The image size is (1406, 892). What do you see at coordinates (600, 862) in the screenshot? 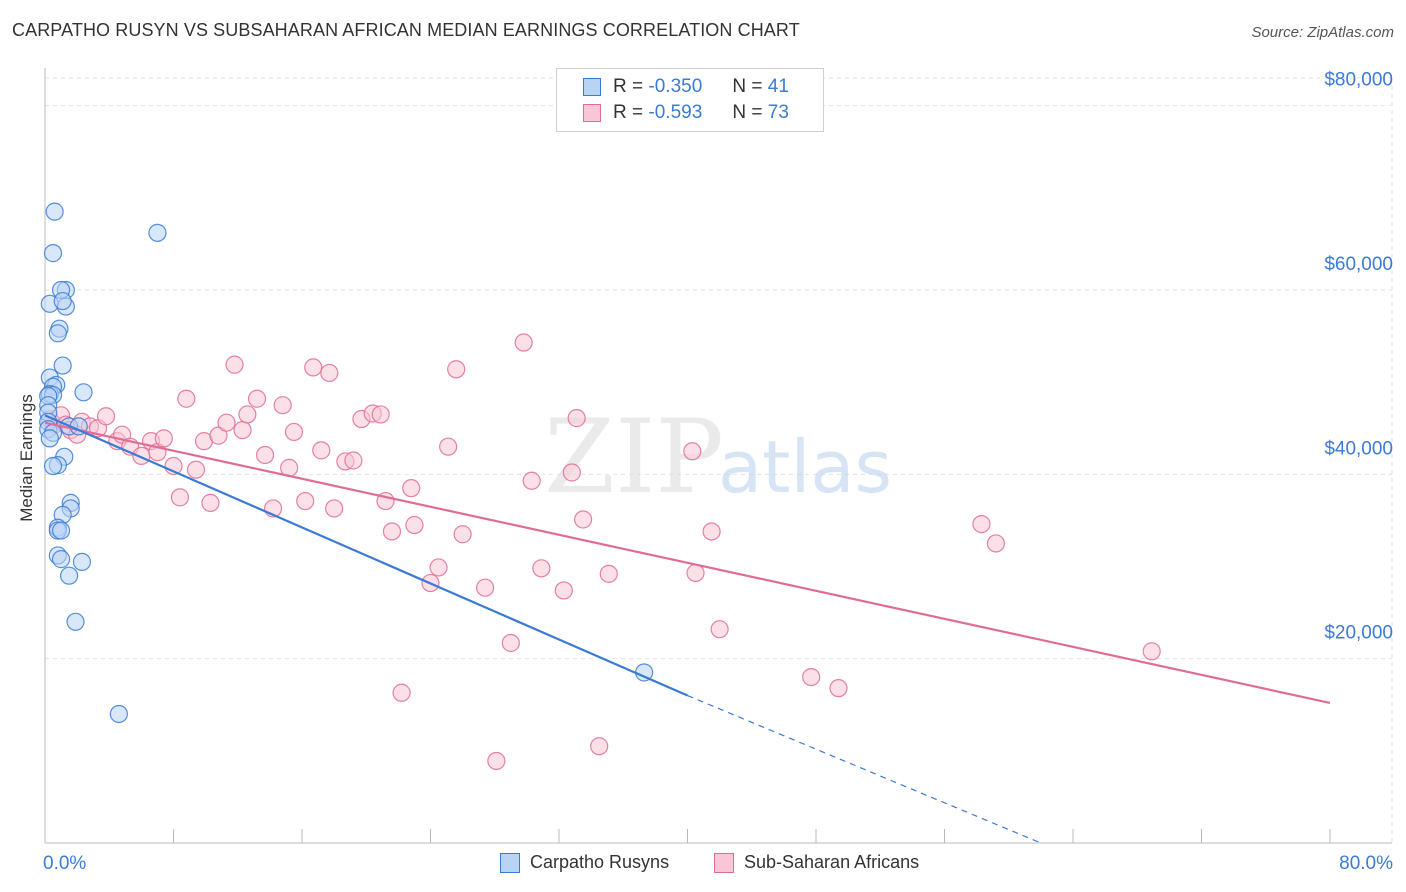
I see `series-name: Carpatho Rusyns` at bounding box center [600, 862].